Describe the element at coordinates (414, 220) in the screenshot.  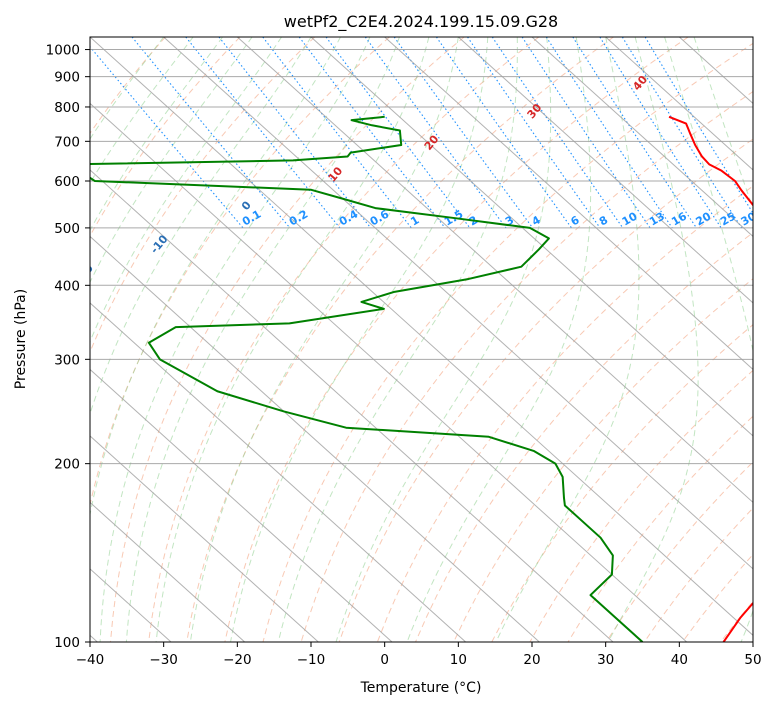
I see `mixing-ratio-label: 1` at that location.